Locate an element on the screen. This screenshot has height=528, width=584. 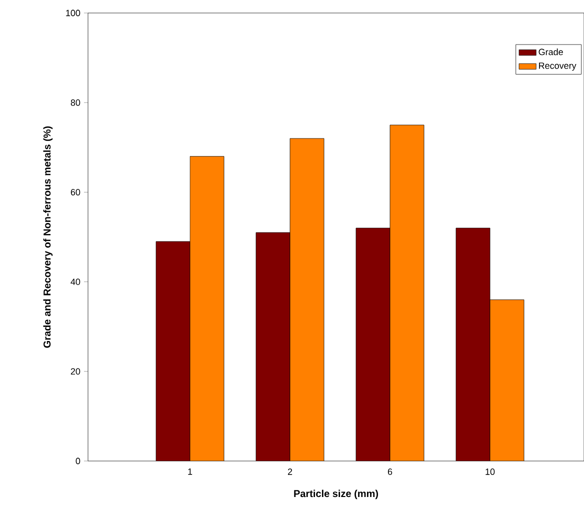
x-tick-label: 1 is located at coordinates (190, 471).